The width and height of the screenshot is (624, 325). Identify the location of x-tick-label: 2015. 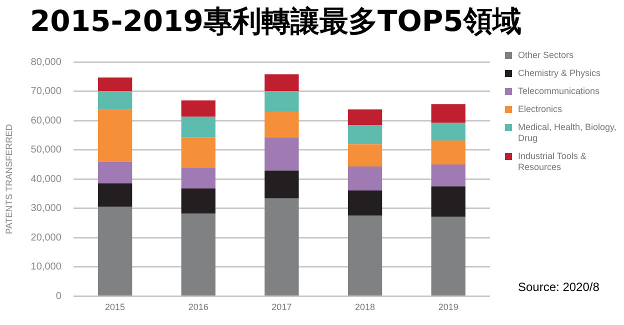
(115, 307).